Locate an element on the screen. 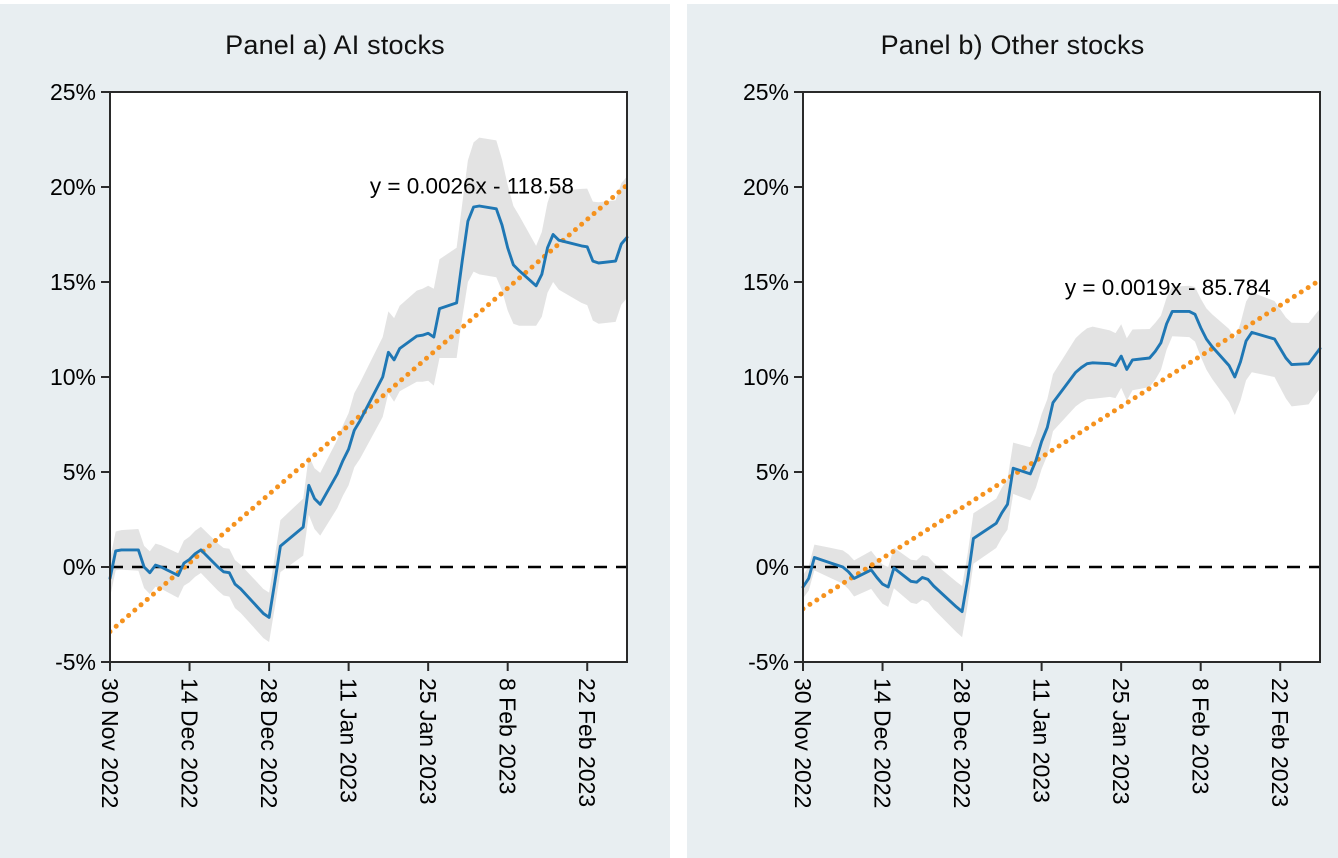 This screenshot has height=858, width=1338. series-line is located at coordinates (1061, 461).